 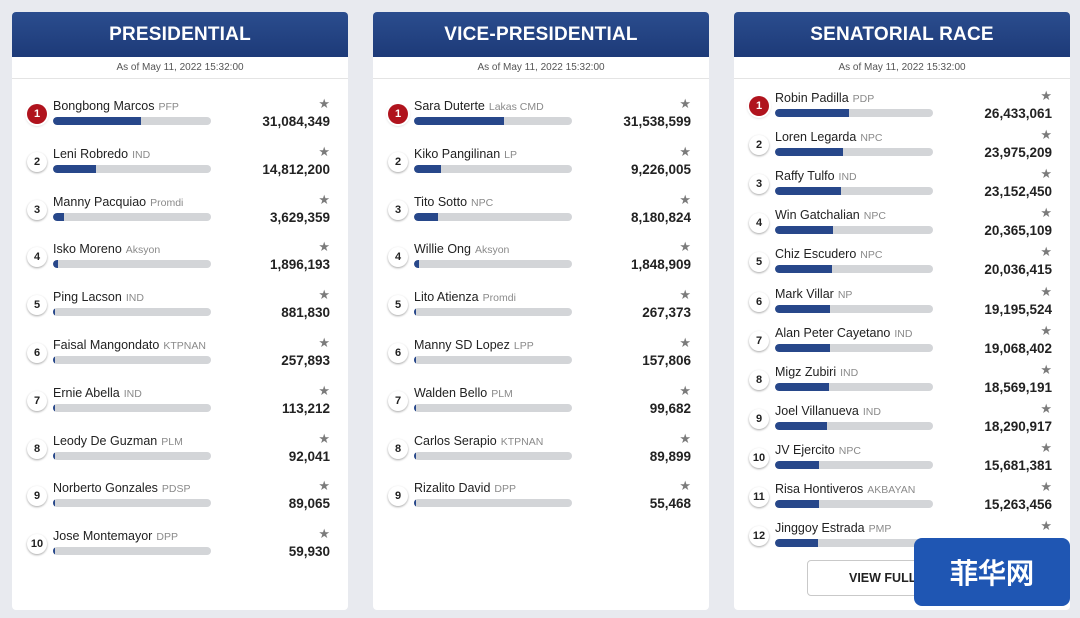 I want to click on candidate-row: 9 Joel Villanueva IND ★ 18,290,917, so click(x=902, y=421).